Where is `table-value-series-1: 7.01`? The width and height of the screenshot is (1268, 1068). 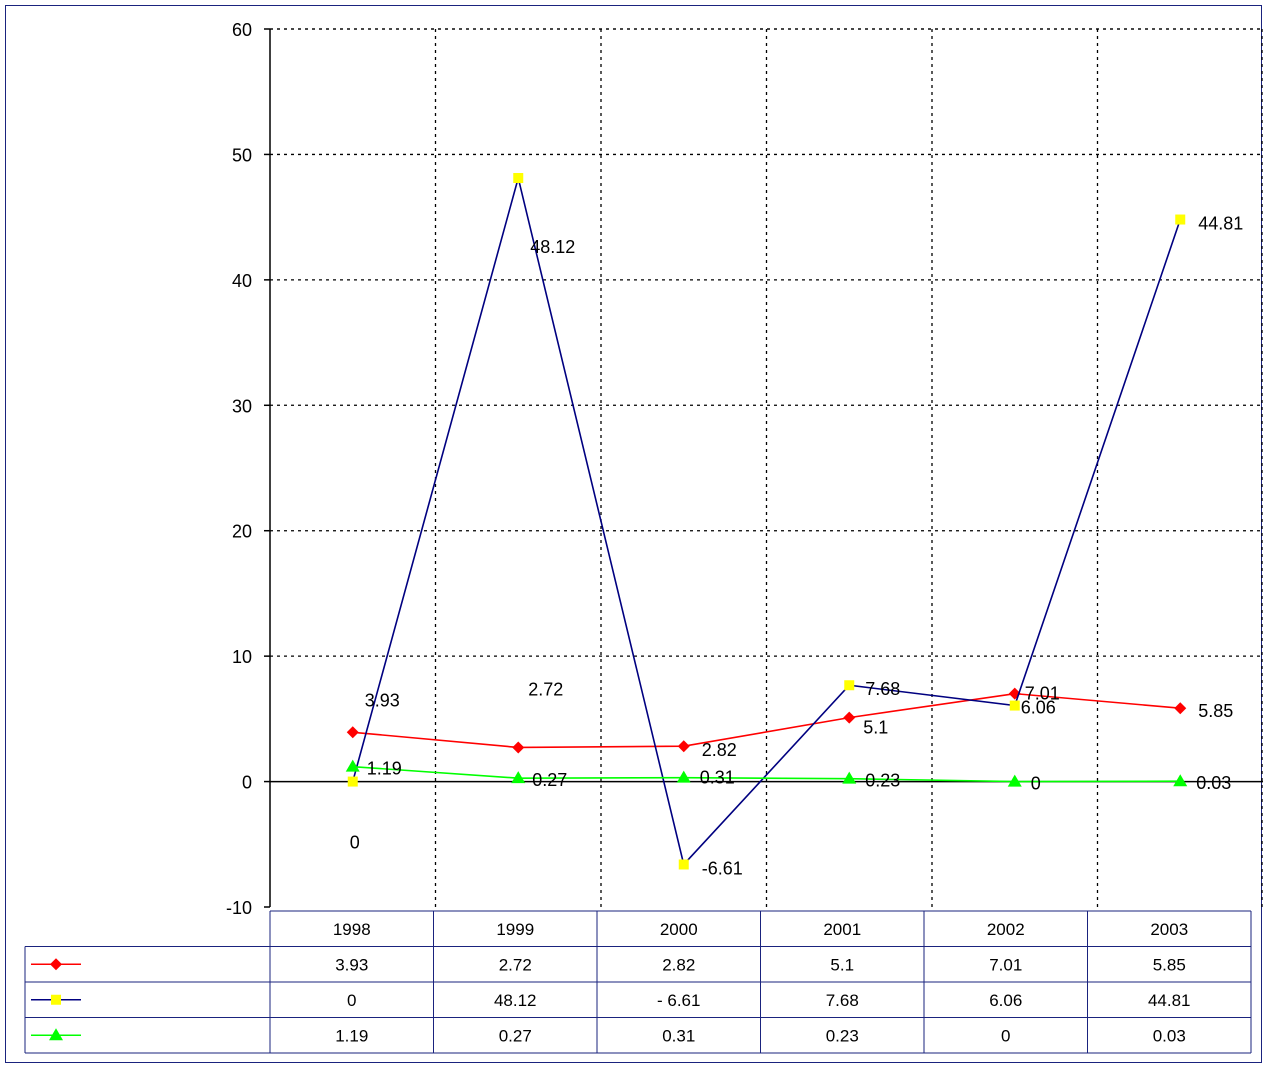 table-value-series-1: 7.01 is located at coordinates (1005, 964).